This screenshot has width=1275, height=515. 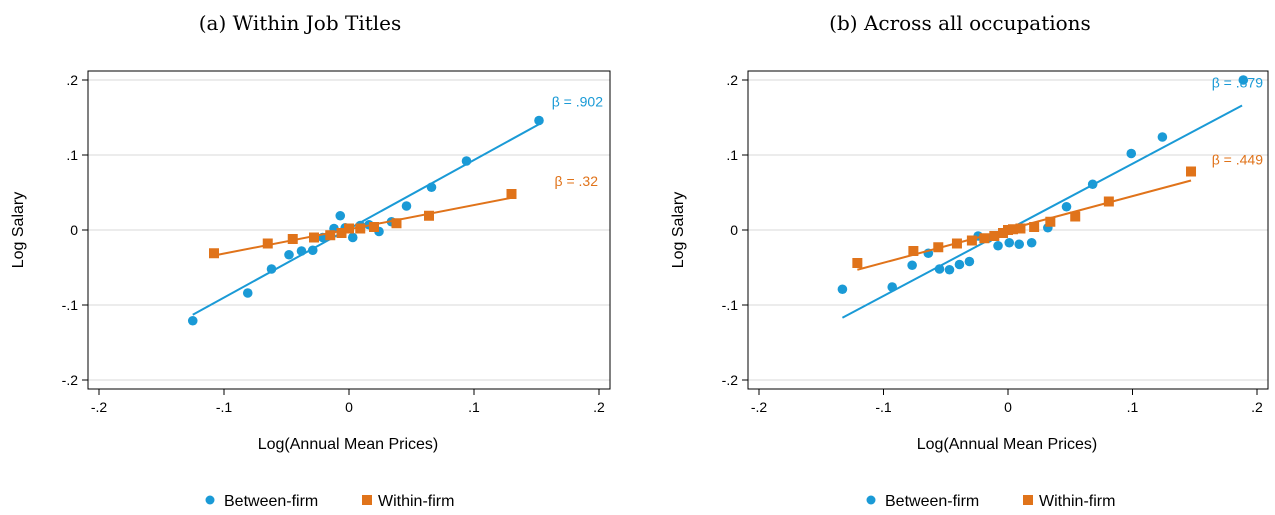 What do you see at coordinates (577, 101) in the screenshot?
I see `between-firm-beta-label: β = .902` at bounding box center [577, 101].